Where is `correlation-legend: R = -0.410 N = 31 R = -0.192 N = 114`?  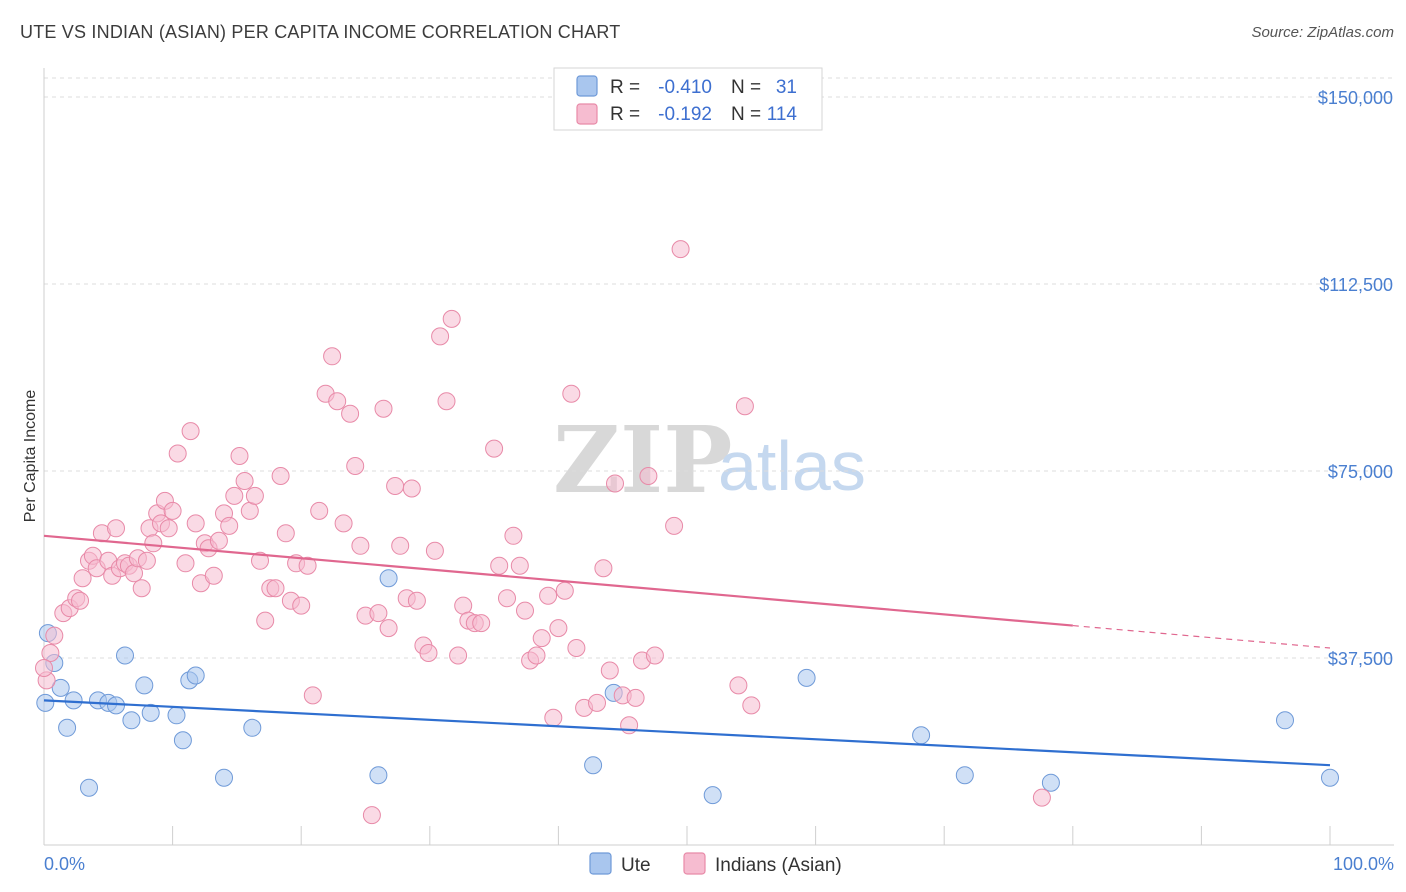
correlation-legend: R = -0.410 N = 31 R = -0.192 N = 114 is located at coordinates (688, 99).